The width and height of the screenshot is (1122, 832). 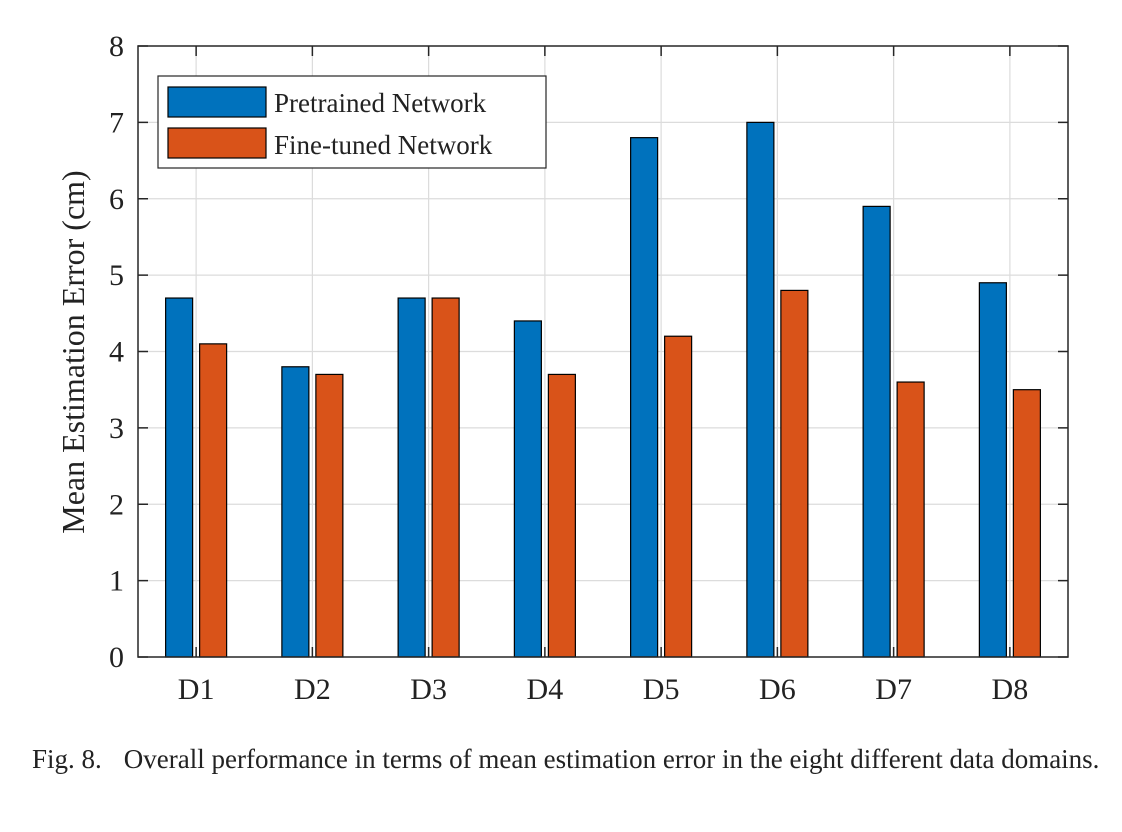 What do you see at coordinates (445, 477) in the screenshot?
I see `bar-finetuned-d3` at bounding box center [445, 477].